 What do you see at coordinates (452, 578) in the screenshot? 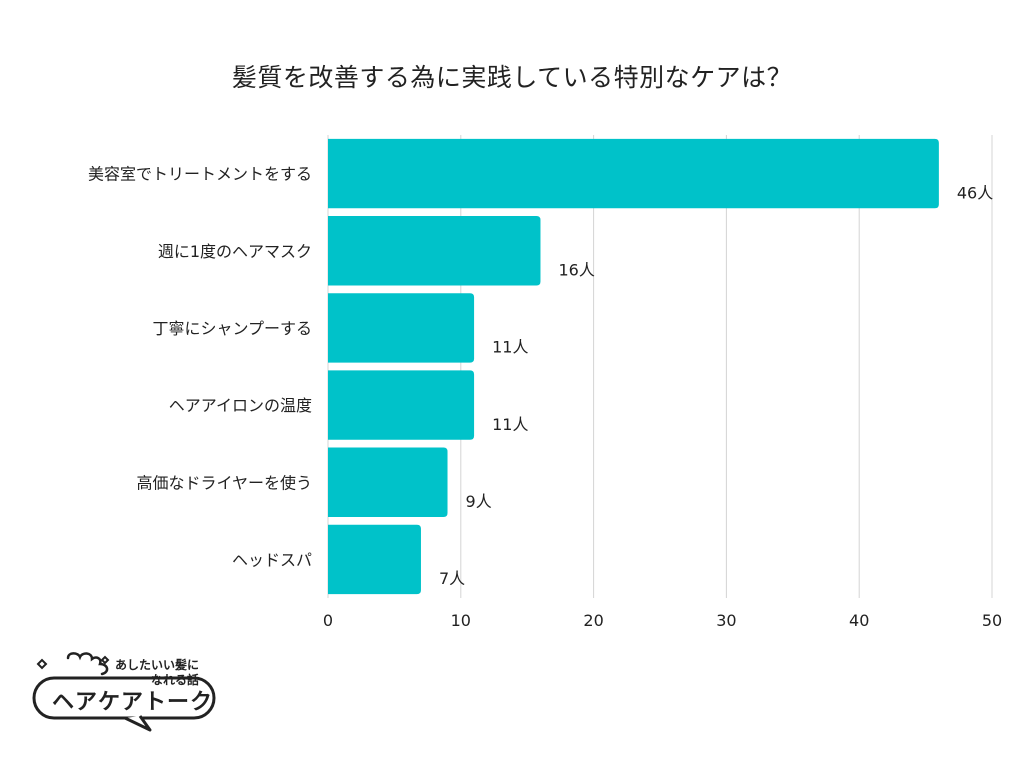
I see `value-label: 7人` at bounding box center [452, 578].